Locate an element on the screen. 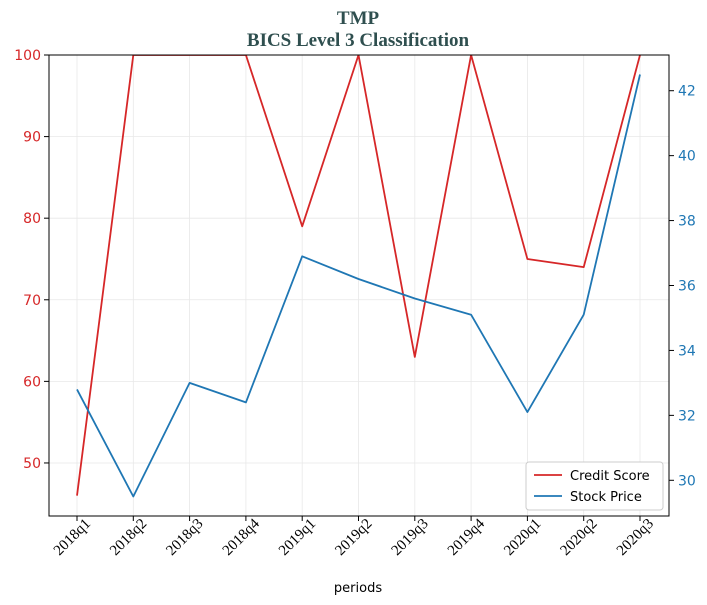  x-axis-label: periods is located at coordinates (358, 588).